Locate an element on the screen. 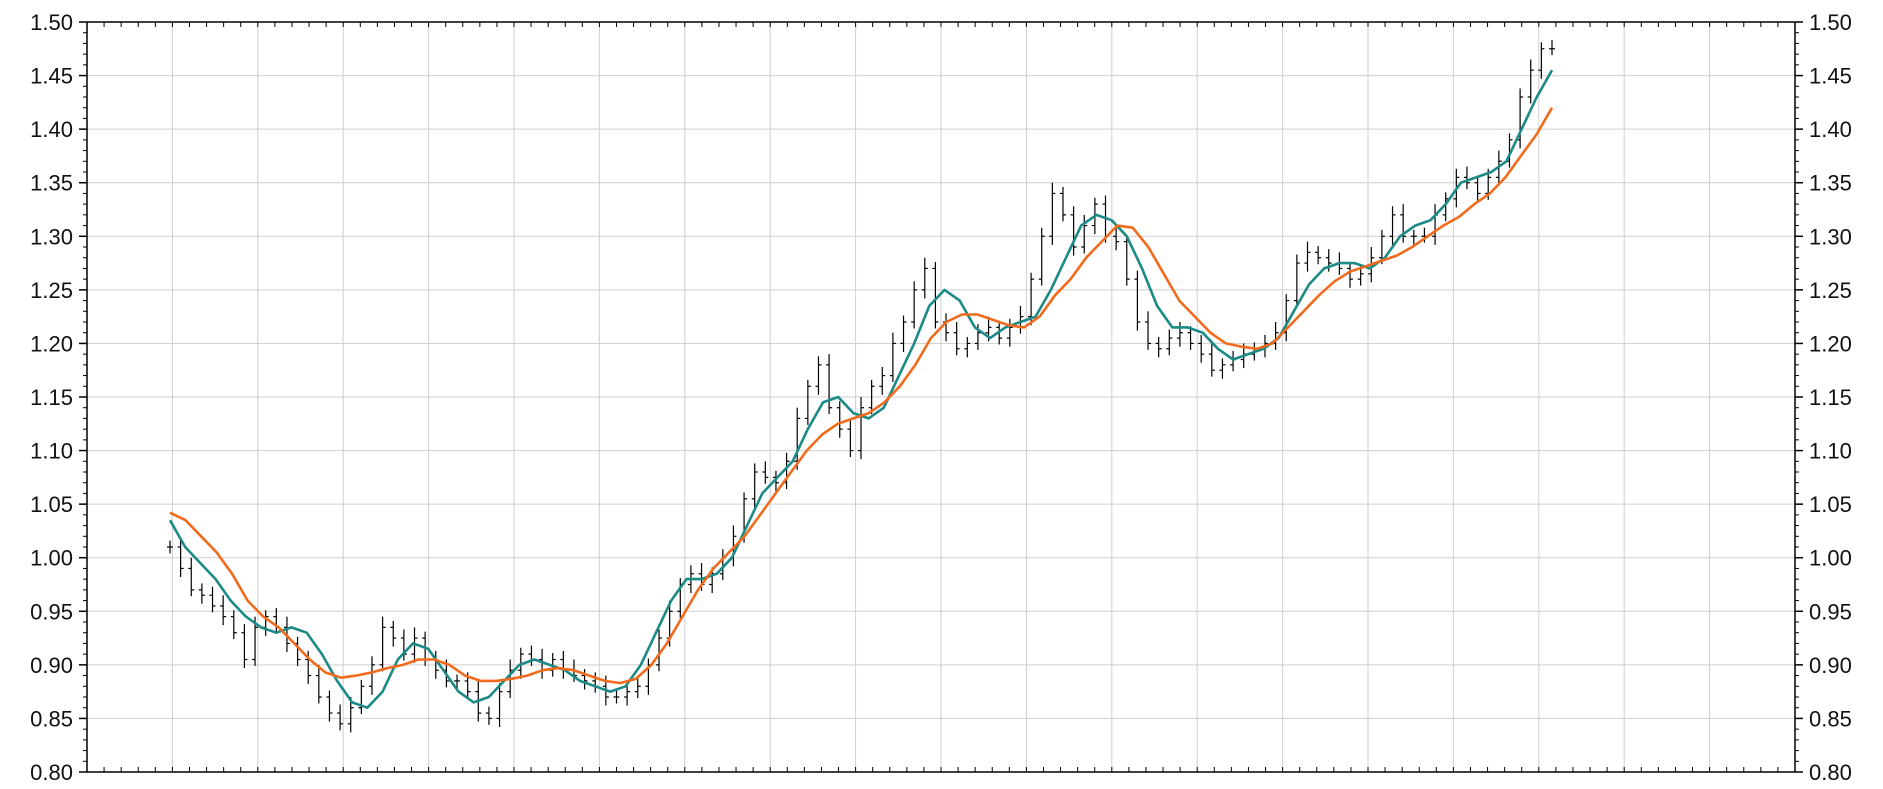 The image size is (1883, 789). y-tick-label-left: 0.90 is located at coordinates (51, 665).